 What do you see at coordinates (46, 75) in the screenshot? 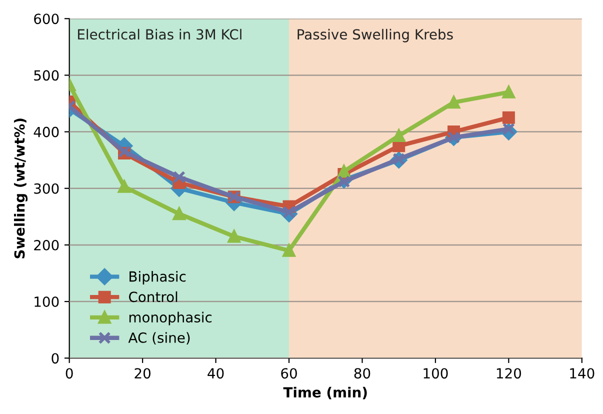
I see `y-tick-label: 500` at bounding box center [46, 75].